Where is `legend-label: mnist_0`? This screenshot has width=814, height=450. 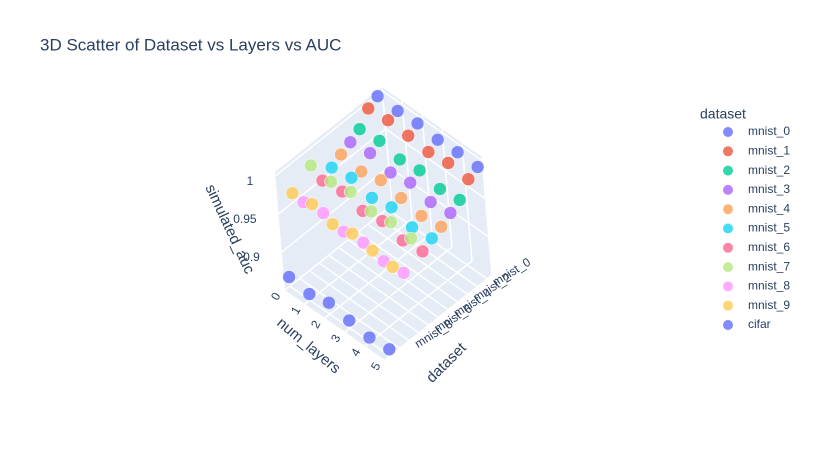 legend-label: mnist_0 is located at coordinates (769, 131).